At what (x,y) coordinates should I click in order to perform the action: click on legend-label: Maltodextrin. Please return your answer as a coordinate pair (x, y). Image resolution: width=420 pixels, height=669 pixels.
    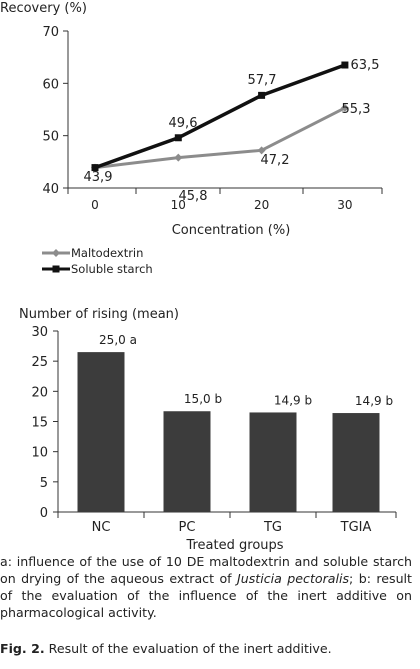
    Looking at the image, I should click on (107, 253).